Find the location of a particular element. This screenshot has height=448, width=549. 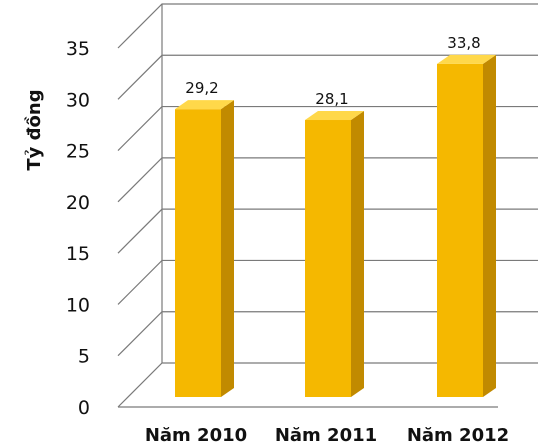

data-label: 33,8 is located at coordinates (463, 43).